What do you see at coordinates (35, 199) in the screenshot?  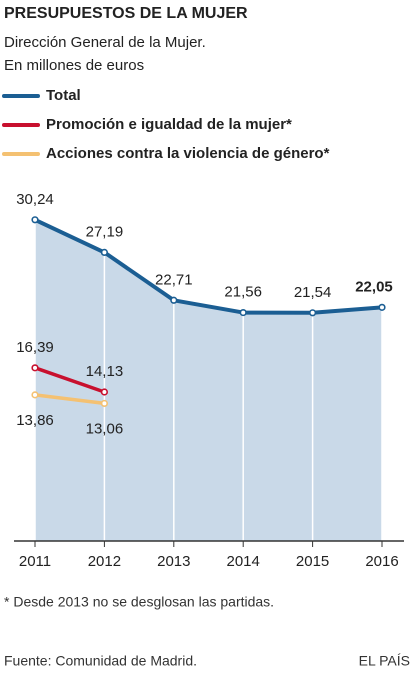 I see `data-label: 30,24` at bounding box center [35, 199].